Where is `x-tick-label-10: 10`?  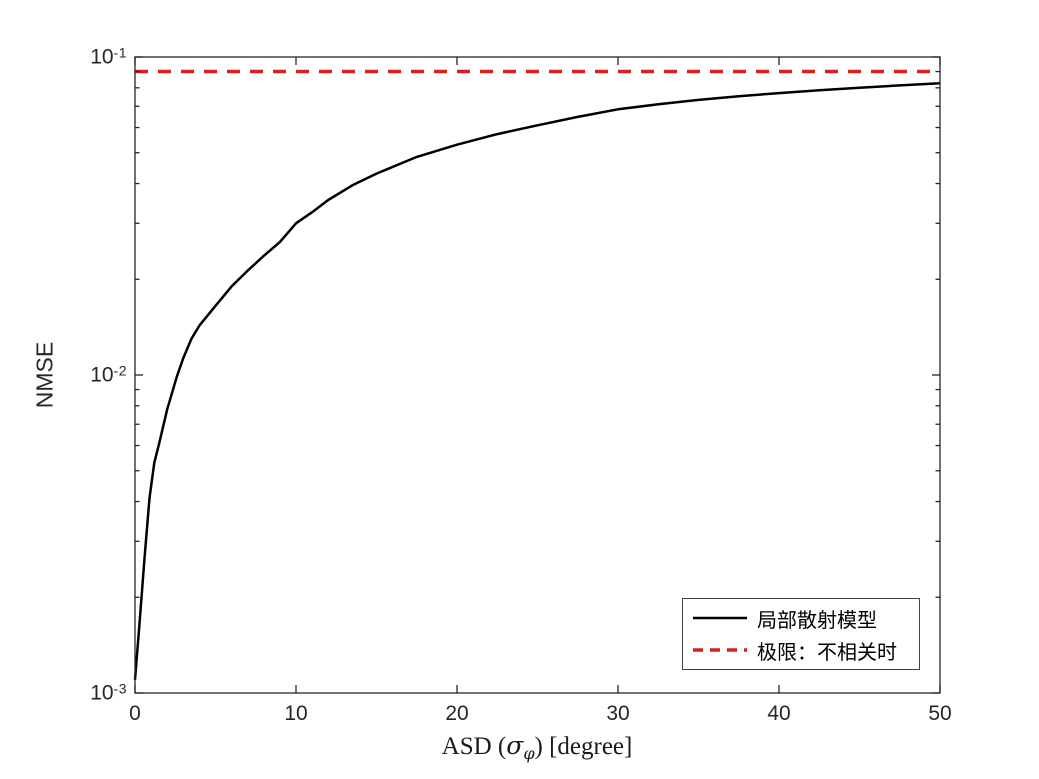 x-tick-label-10: 10 is located at coordinates (296, 713).